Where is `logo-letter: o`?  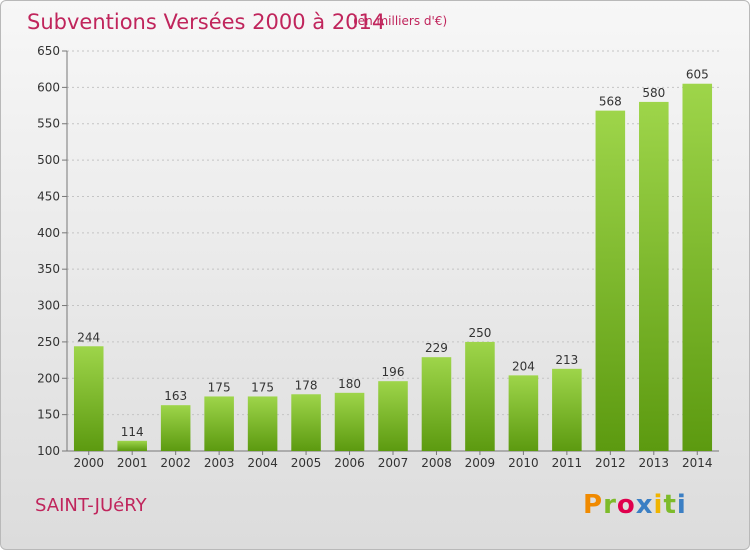 logo-letter: o is located at coordinates (626, 505).